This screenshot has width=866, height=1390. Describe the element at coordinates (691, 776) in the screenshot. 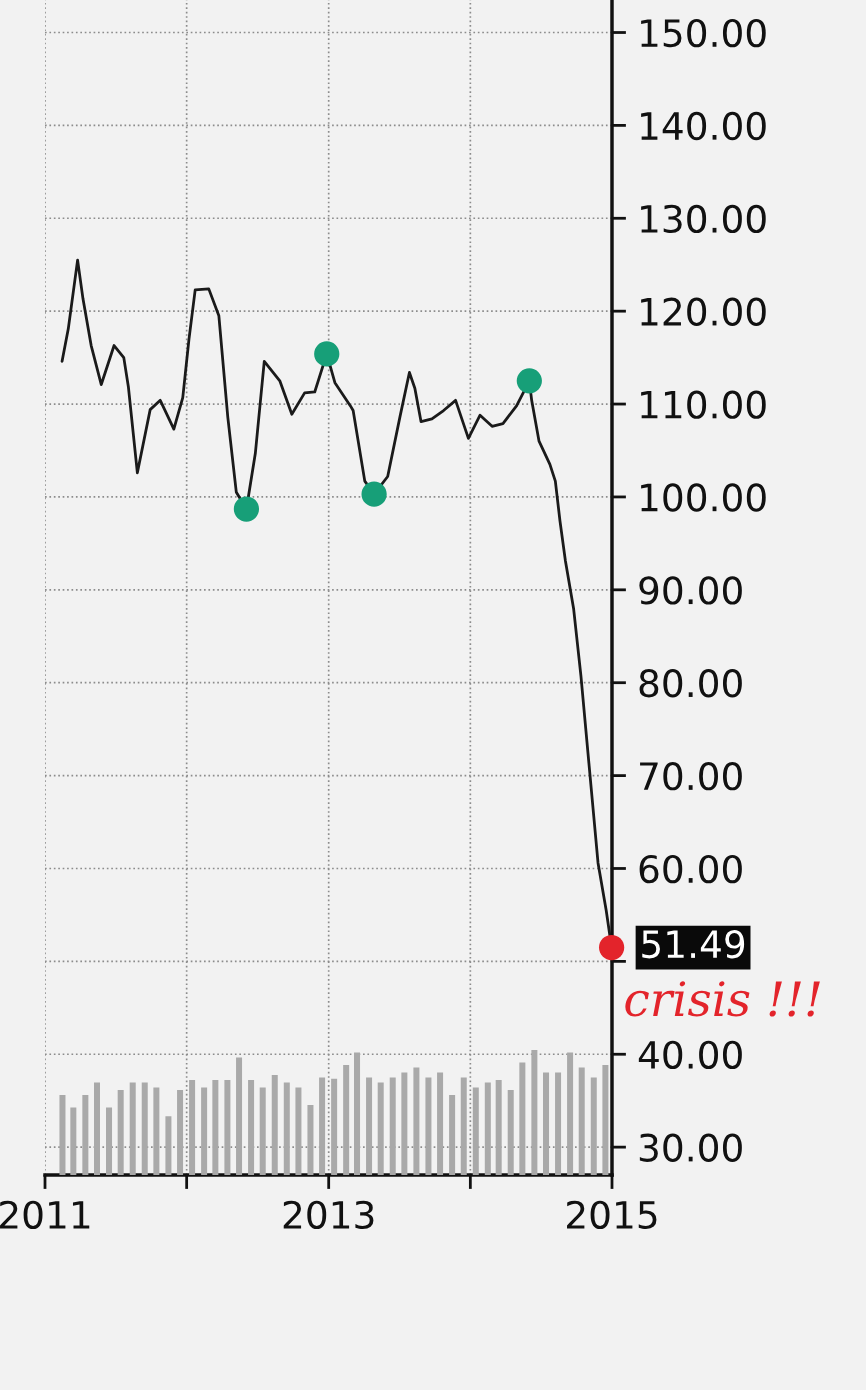

I see `y-tick-label: 70.00` at that location.